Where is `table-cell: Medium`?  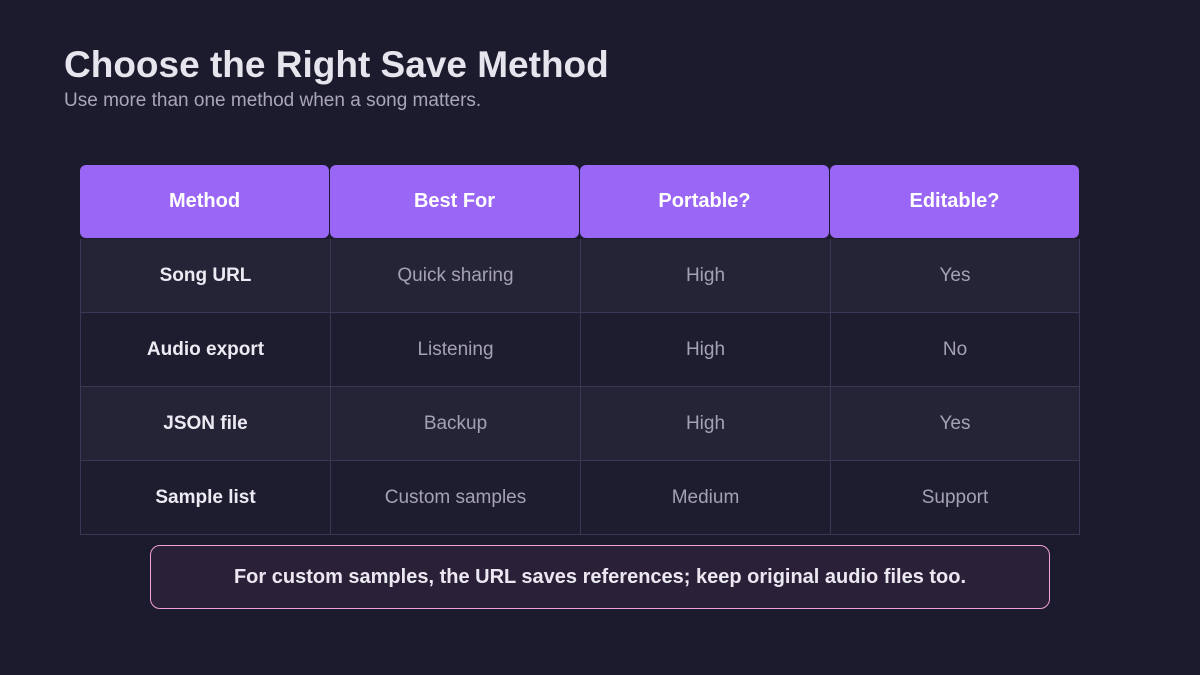
table-cell: Medium is located at coordinates (705, 498).